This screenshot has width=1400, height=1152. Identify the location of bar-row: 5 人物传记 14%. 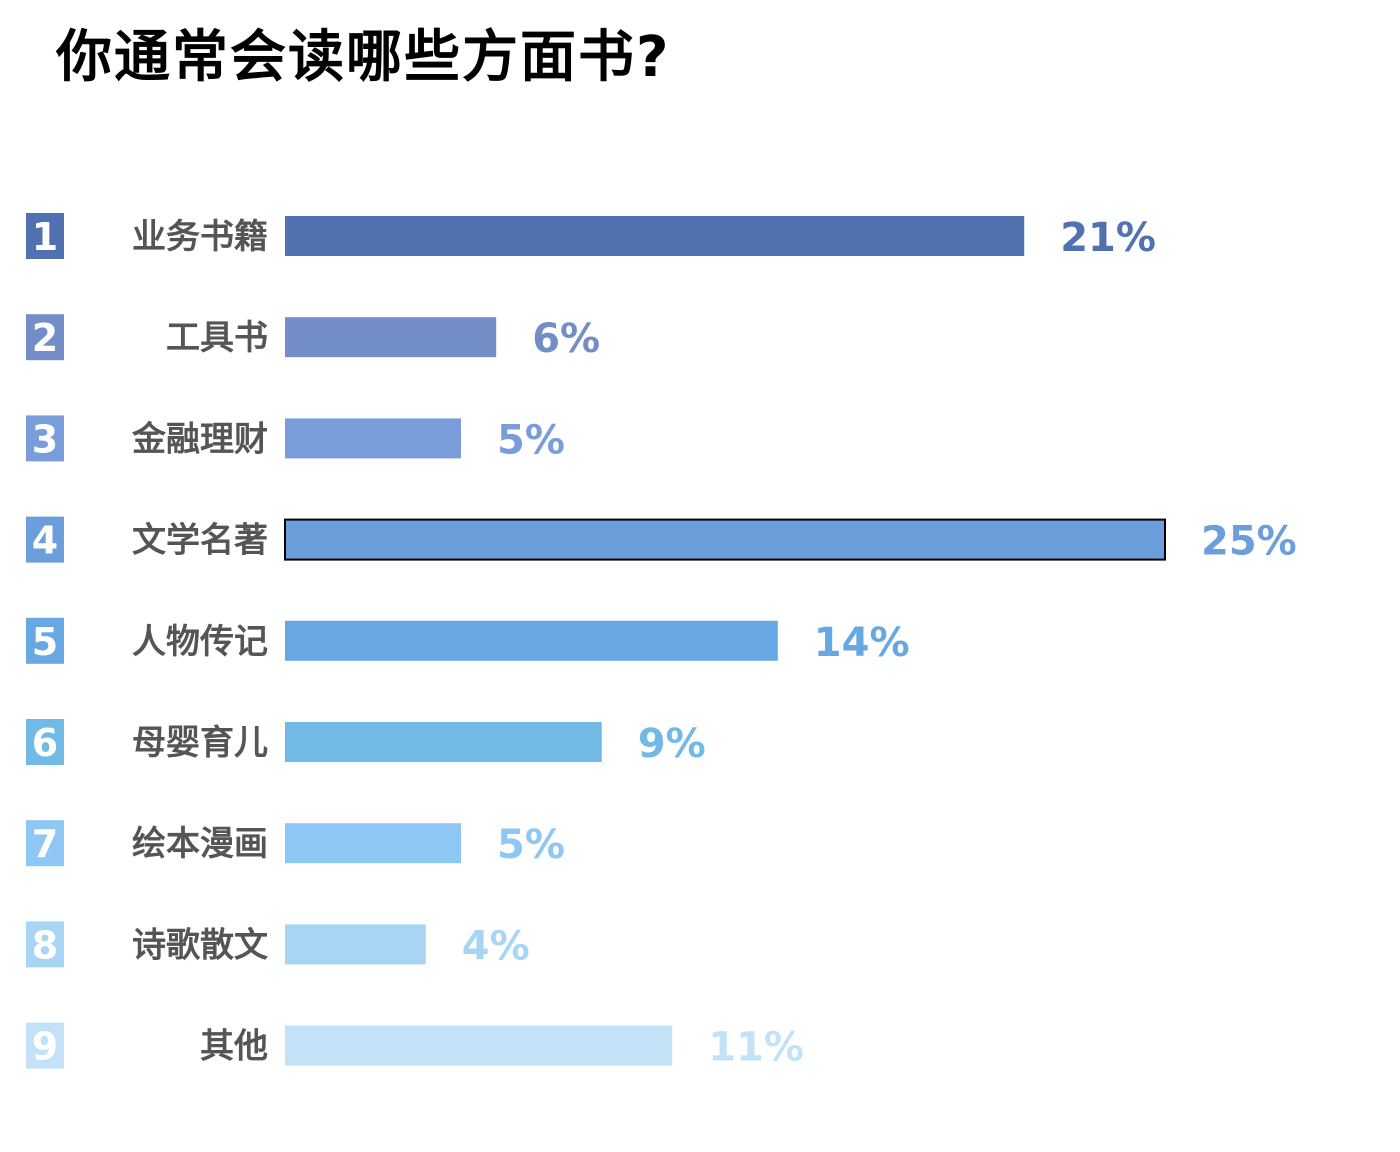
(468, 641).